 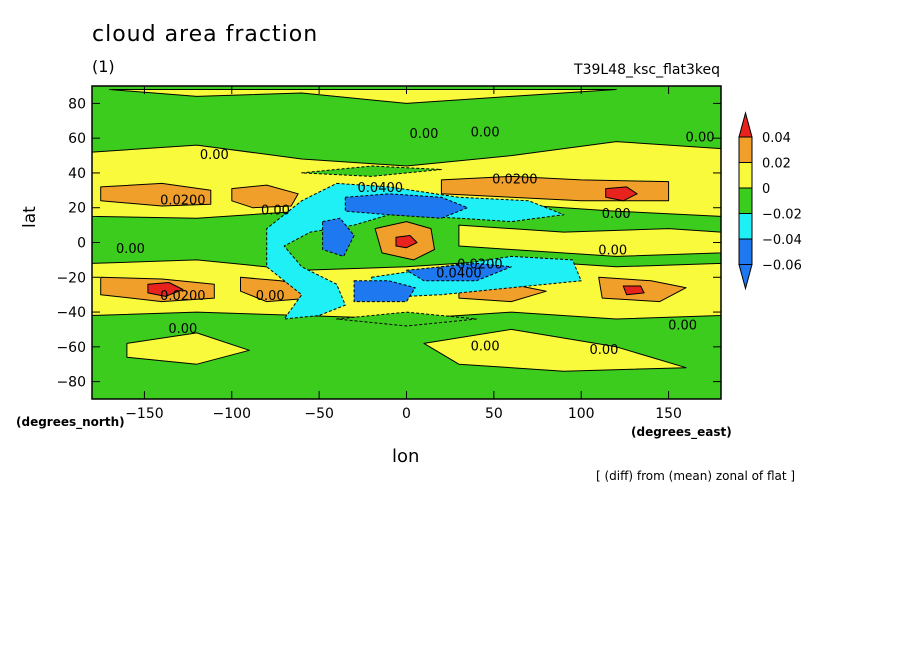 What do you see at coordinates (144, 414) in the screenshot?
I see `x-tick-label: −150` at bounding box center [144, 414].